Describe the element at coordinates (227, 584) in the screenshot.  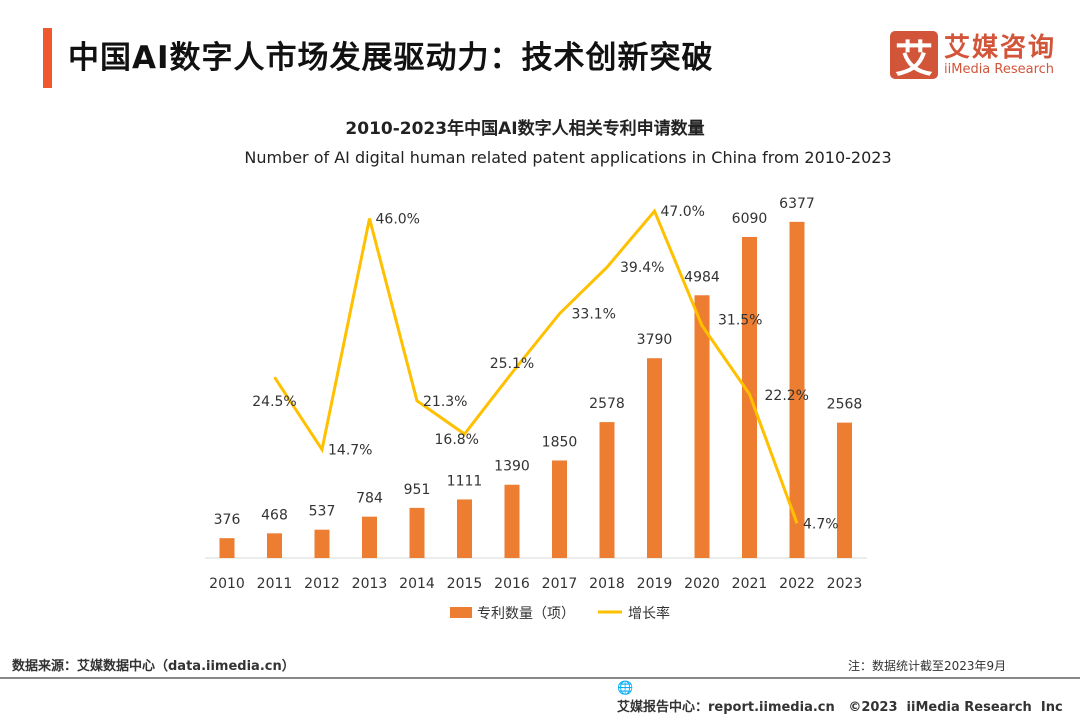
I see `x-tick-label: 2010` at that location.